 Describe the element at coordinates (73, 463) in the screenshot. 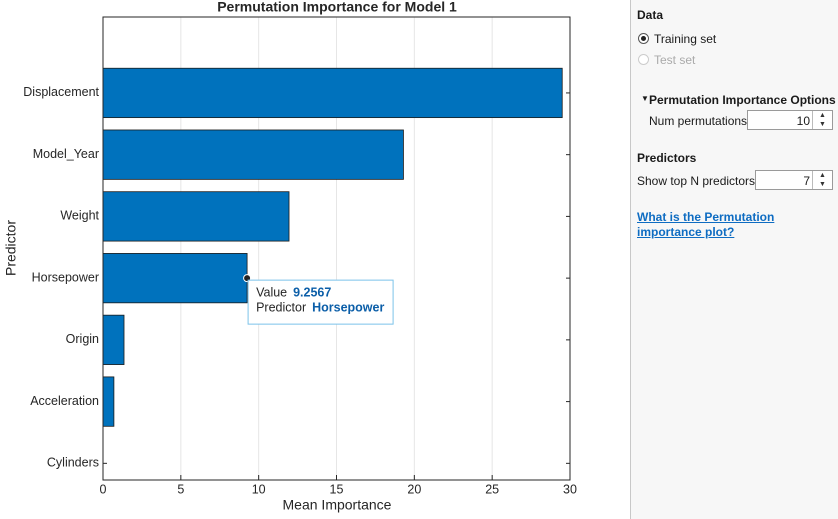

I see `y-tick-label: Cylinders` at that location.